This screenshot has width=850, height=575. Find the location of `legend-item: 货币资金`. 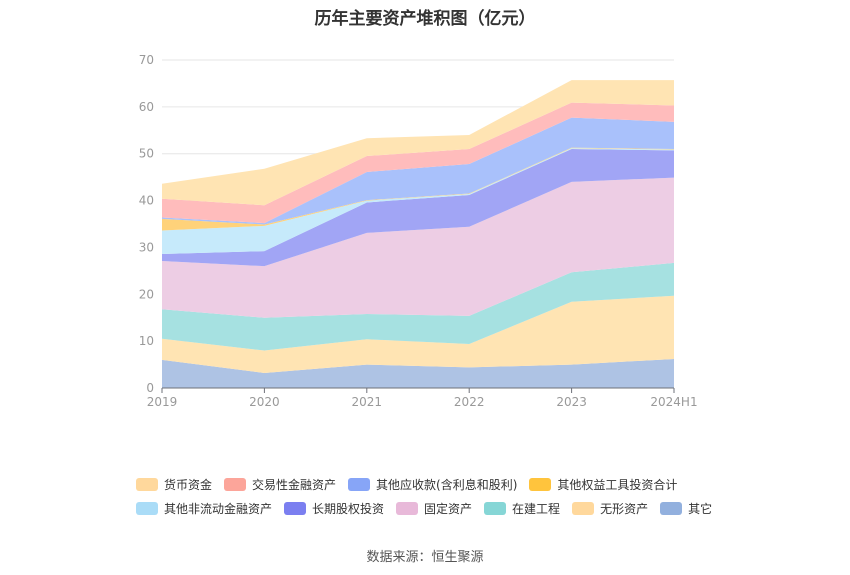

legend-item: 货币资金 is located at coordinates (174, 484).